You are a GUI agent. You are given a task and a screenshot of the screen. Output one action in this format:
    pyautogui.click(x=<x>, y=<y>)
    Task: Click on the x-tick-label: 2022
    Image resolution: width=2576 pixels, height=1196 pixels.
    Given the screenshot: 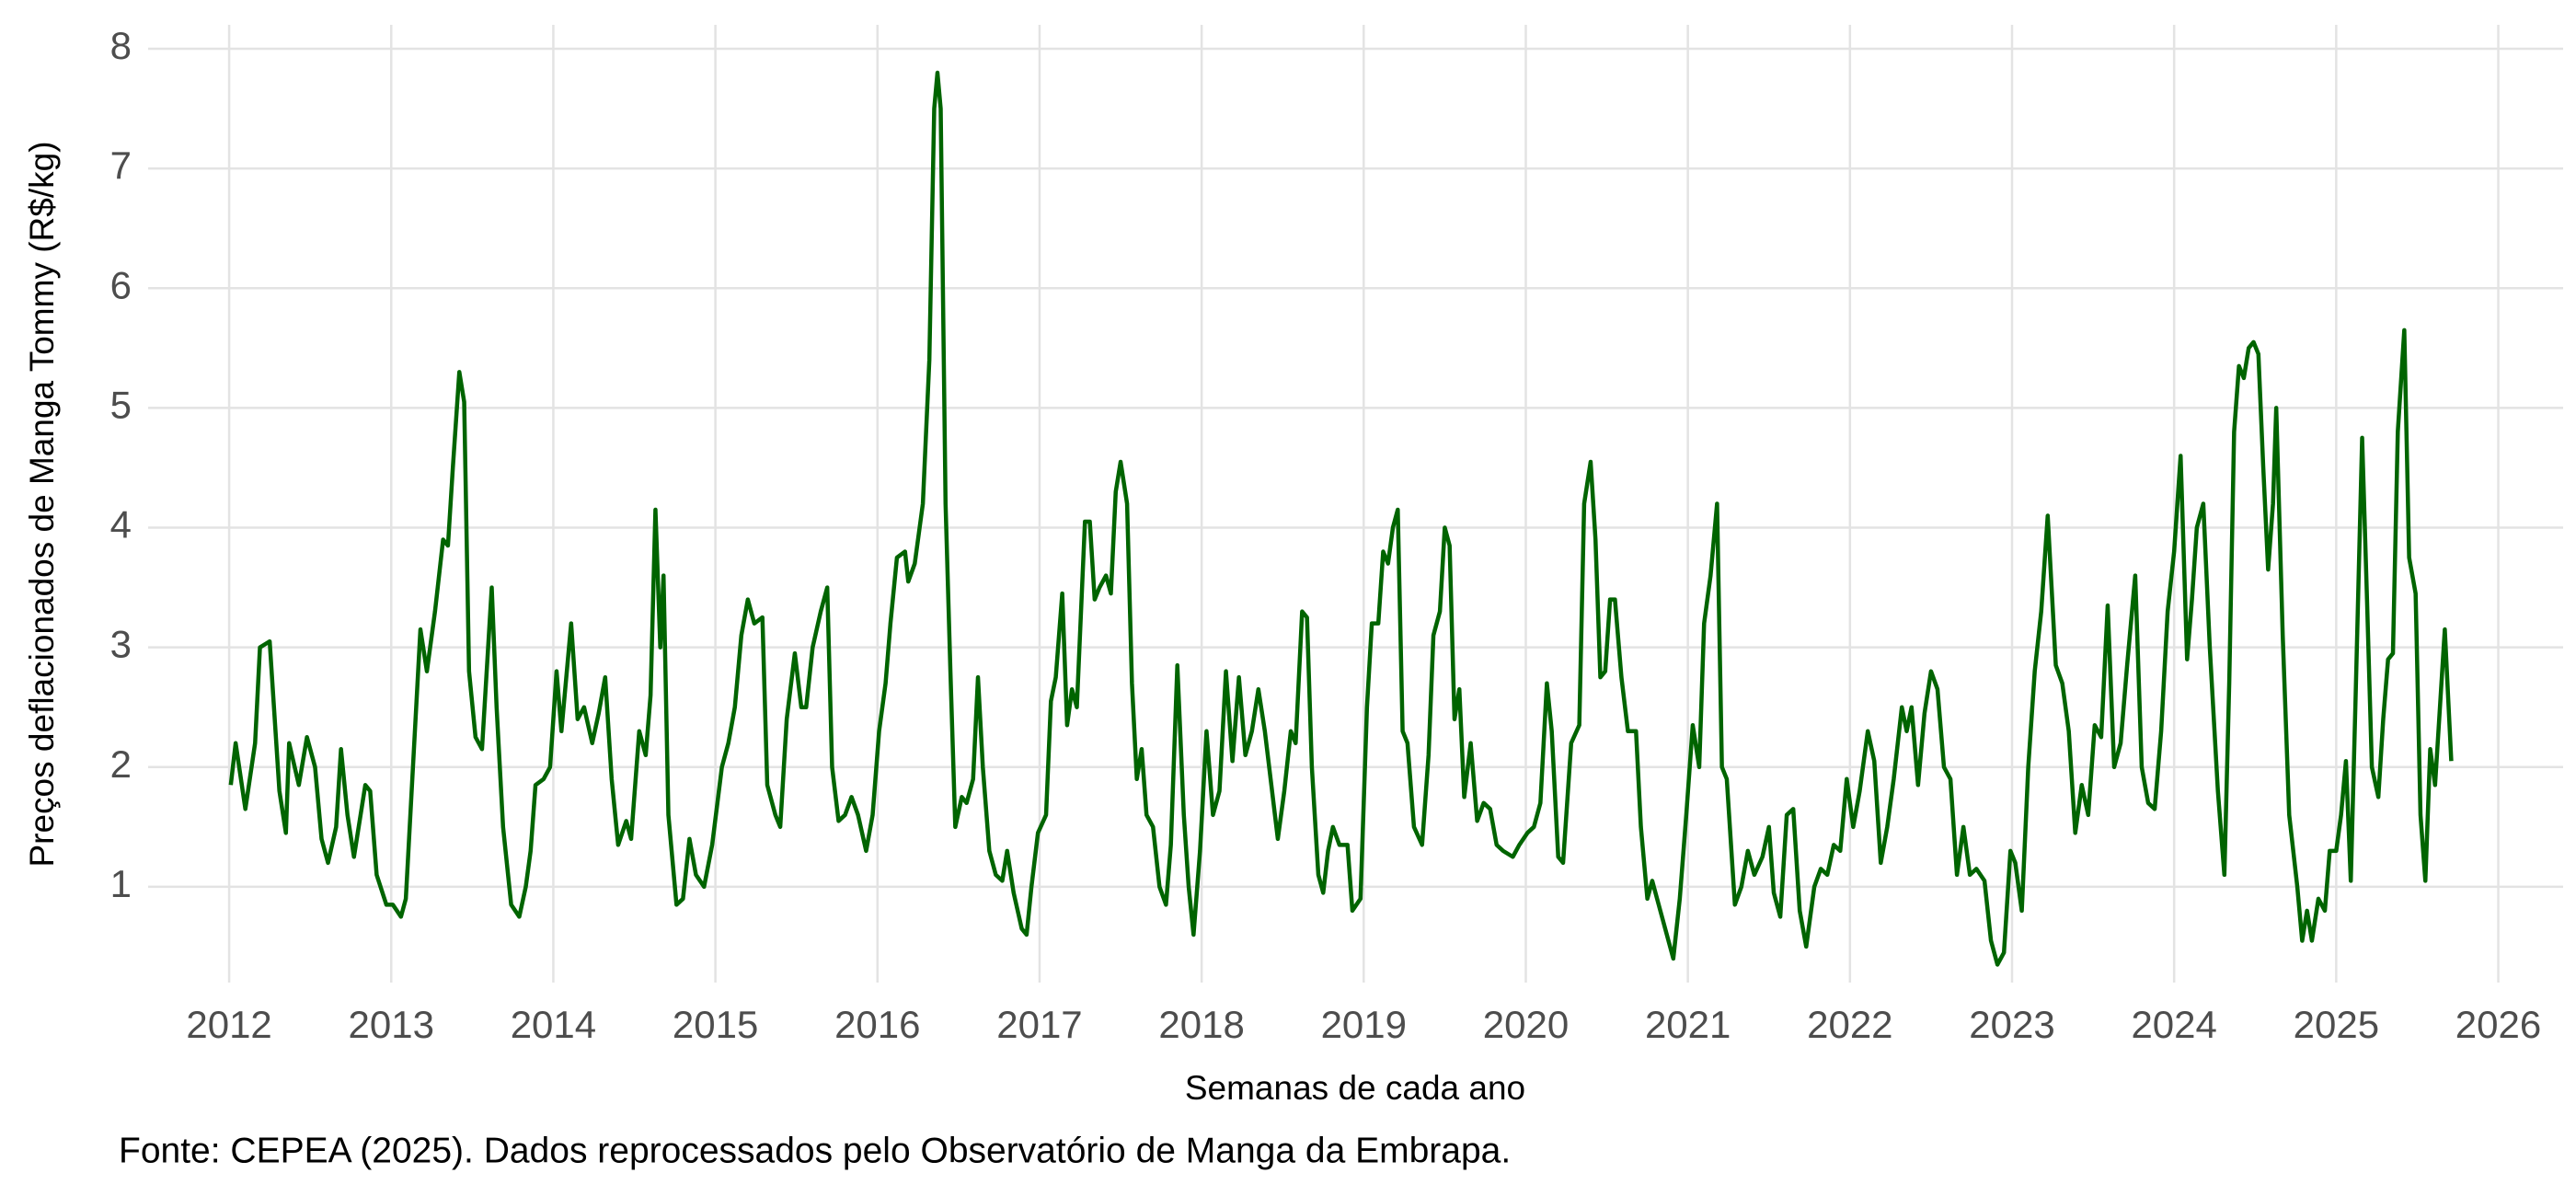 What is the action you would take?
    pyautogui.click(x=1849, y=1024)
    